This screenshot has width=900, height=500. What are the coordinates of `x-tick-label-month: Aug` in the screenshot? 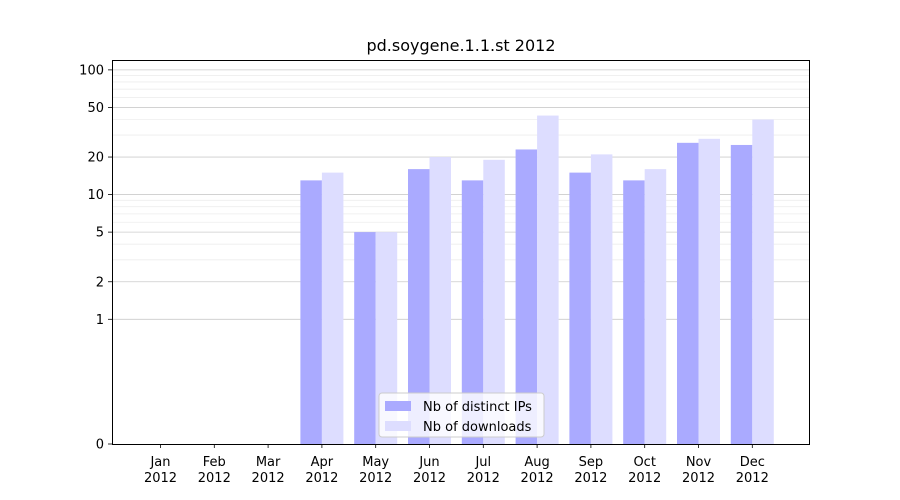 It's located at (536, 462).